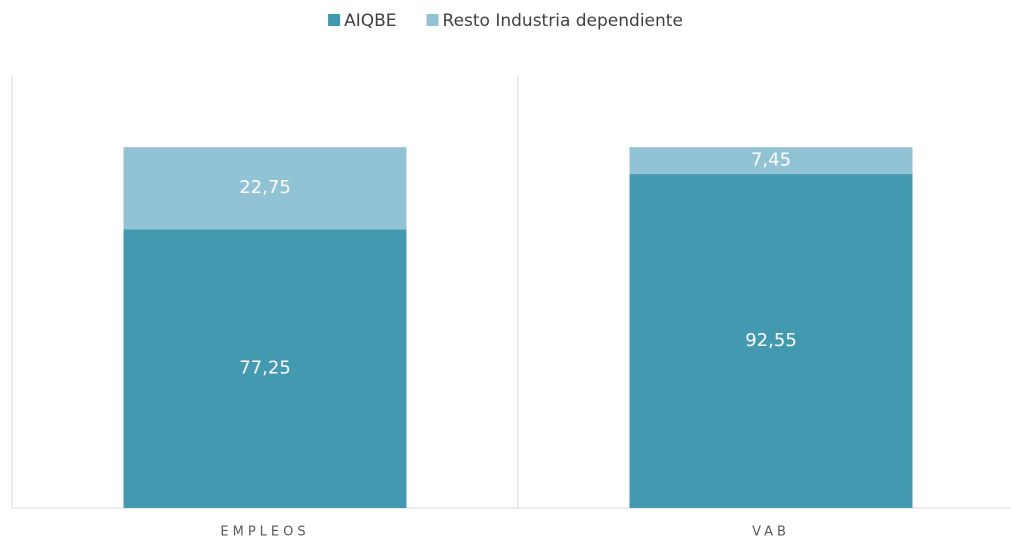 The height and width of the screenshot is (540, 1011). I want to click on legend-label: Resto Industria dependiente, so click(563, 21).